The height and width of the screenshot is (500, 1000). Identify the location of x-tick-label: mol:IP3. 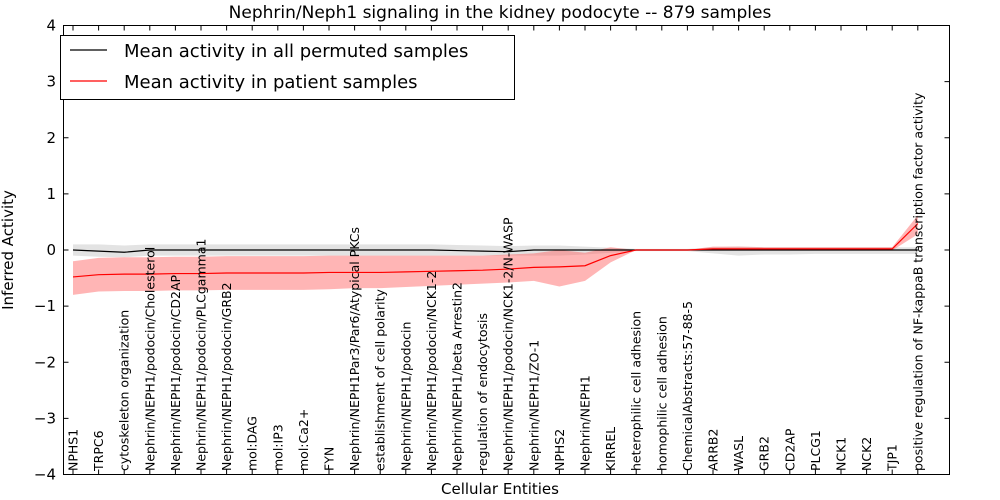
(277, 447).